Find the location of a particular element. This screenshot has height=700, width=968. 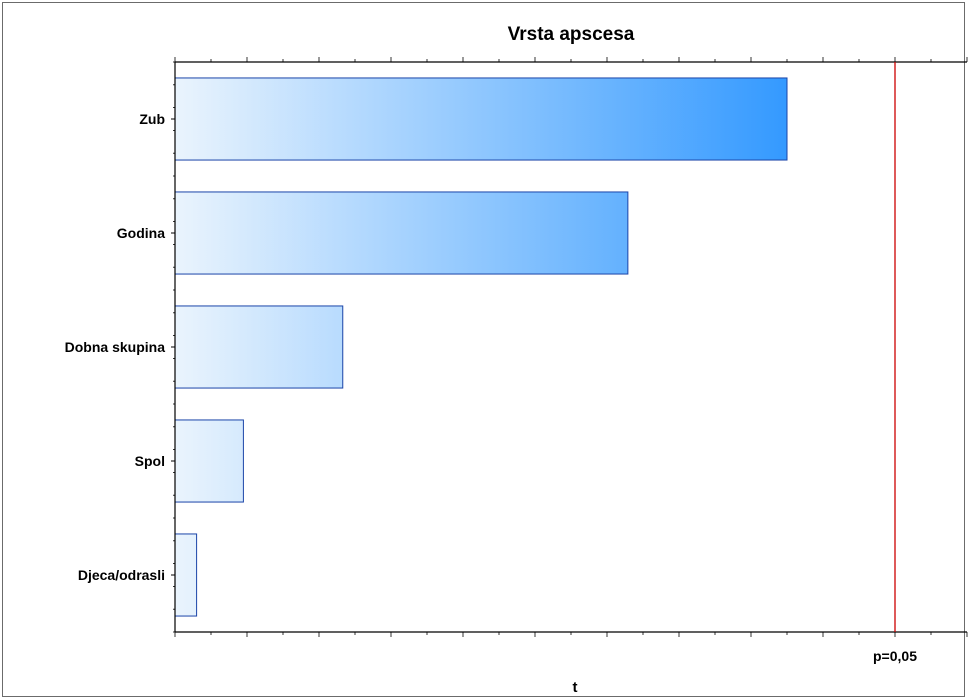

chart-title: Vrsta apscesa is located at coordinates (571, 34).